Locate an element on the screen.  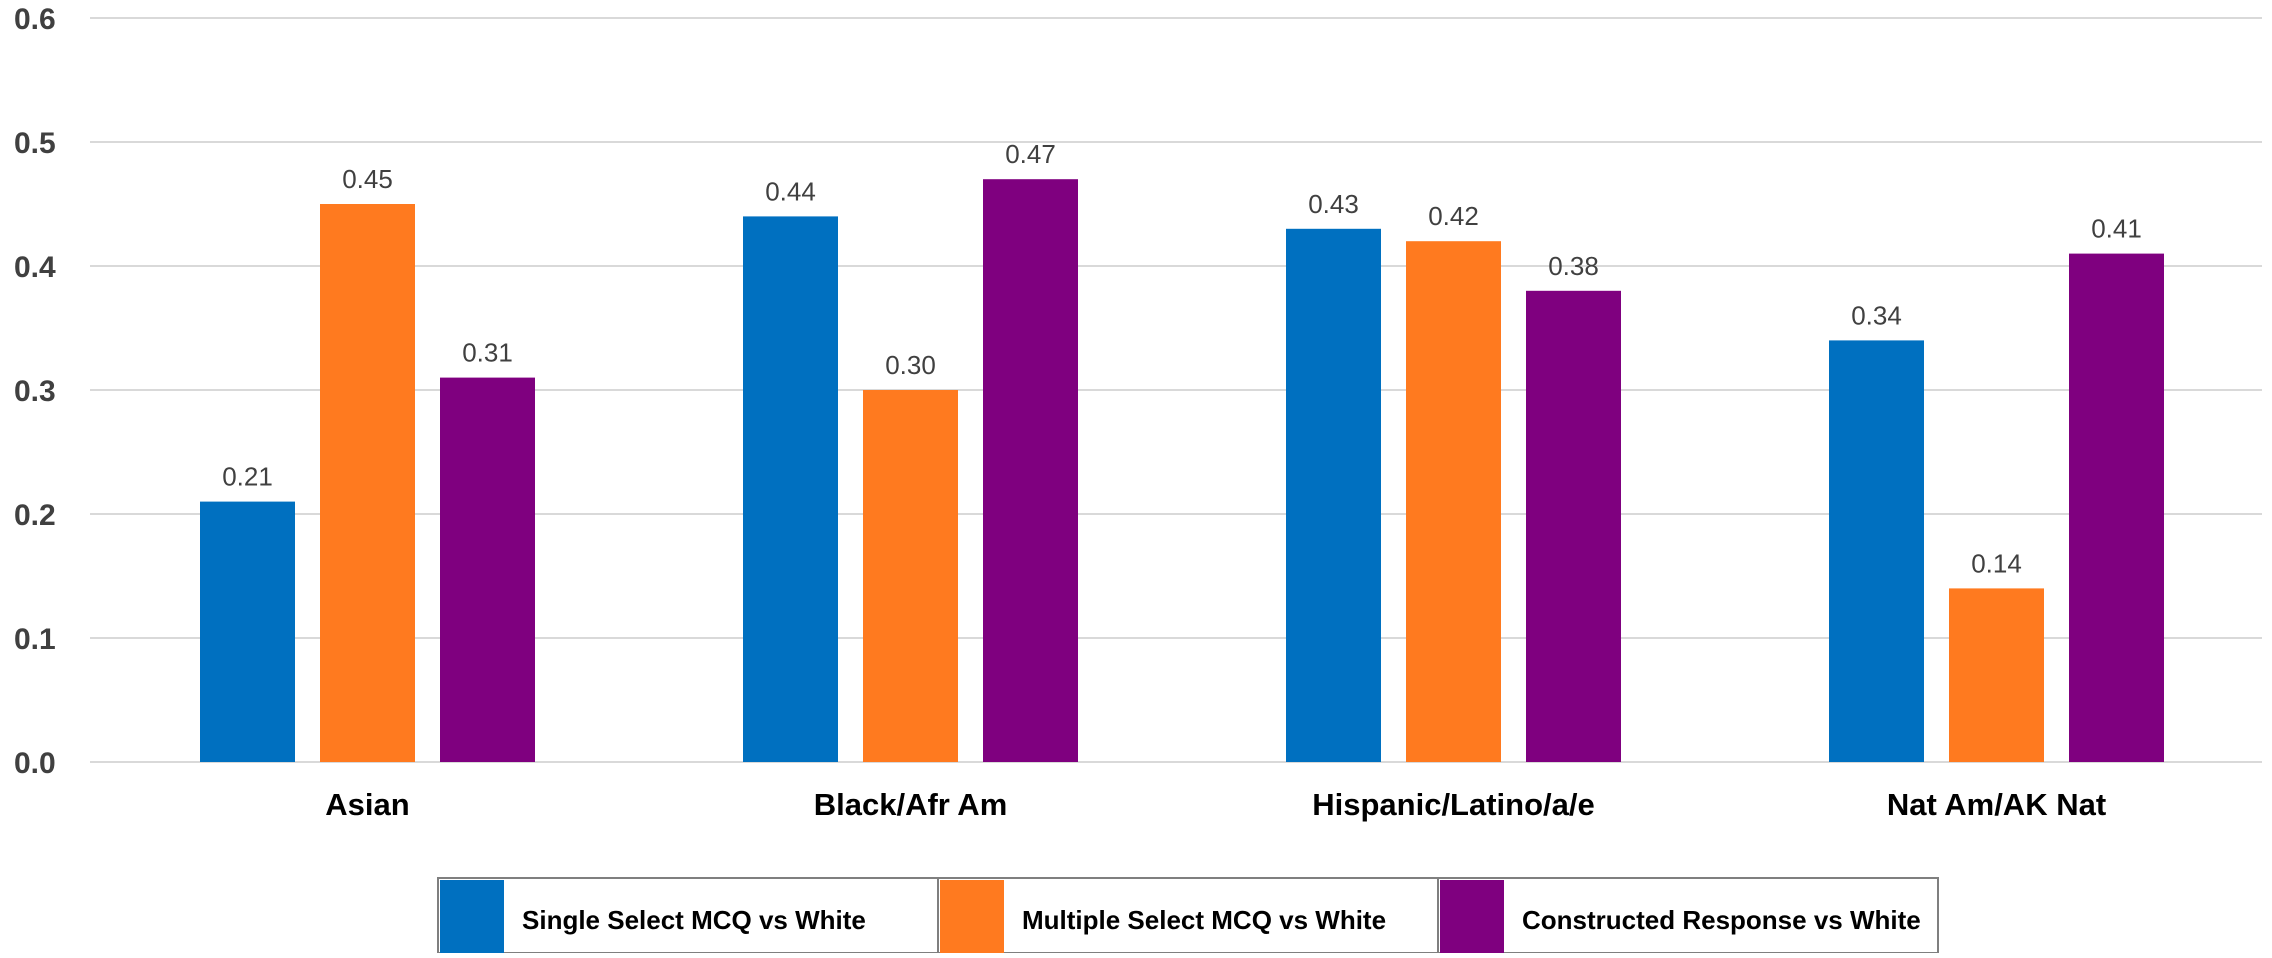
y-tick-label: 0.0 is located at coordinates (35, 763).